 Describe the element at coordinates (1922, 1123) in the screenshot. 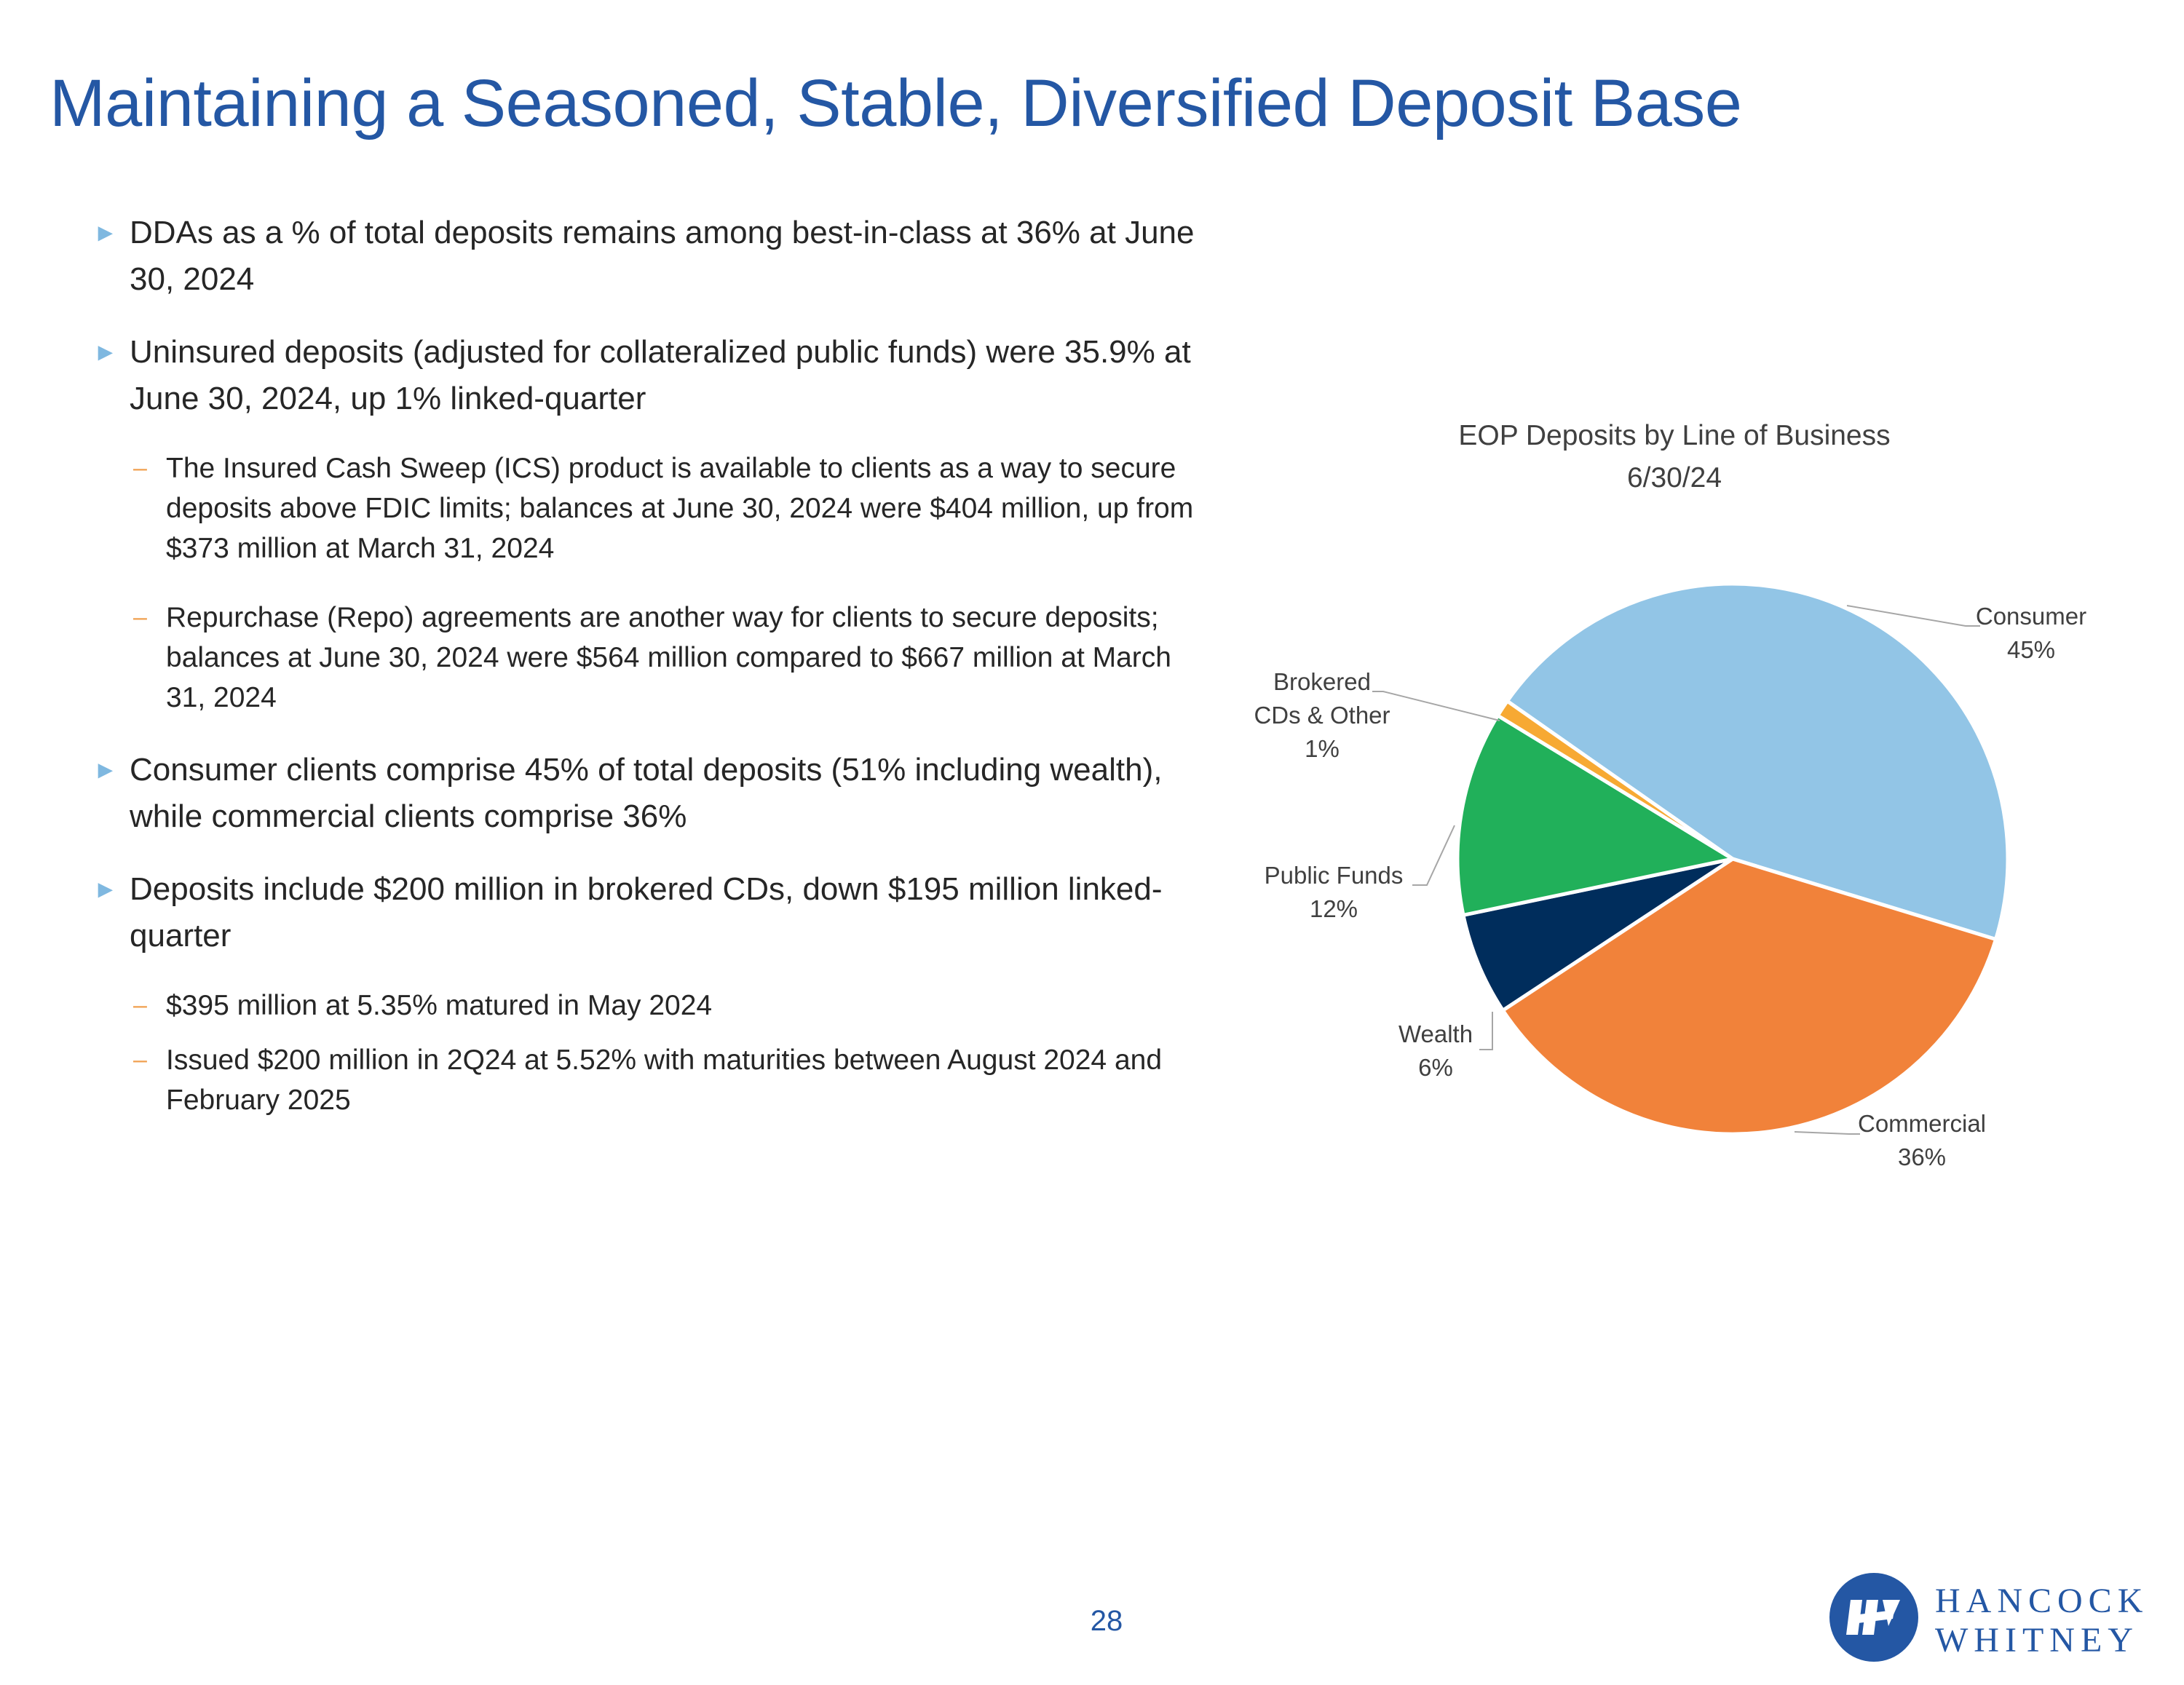

I see `slice-label: Commercial` at that location.